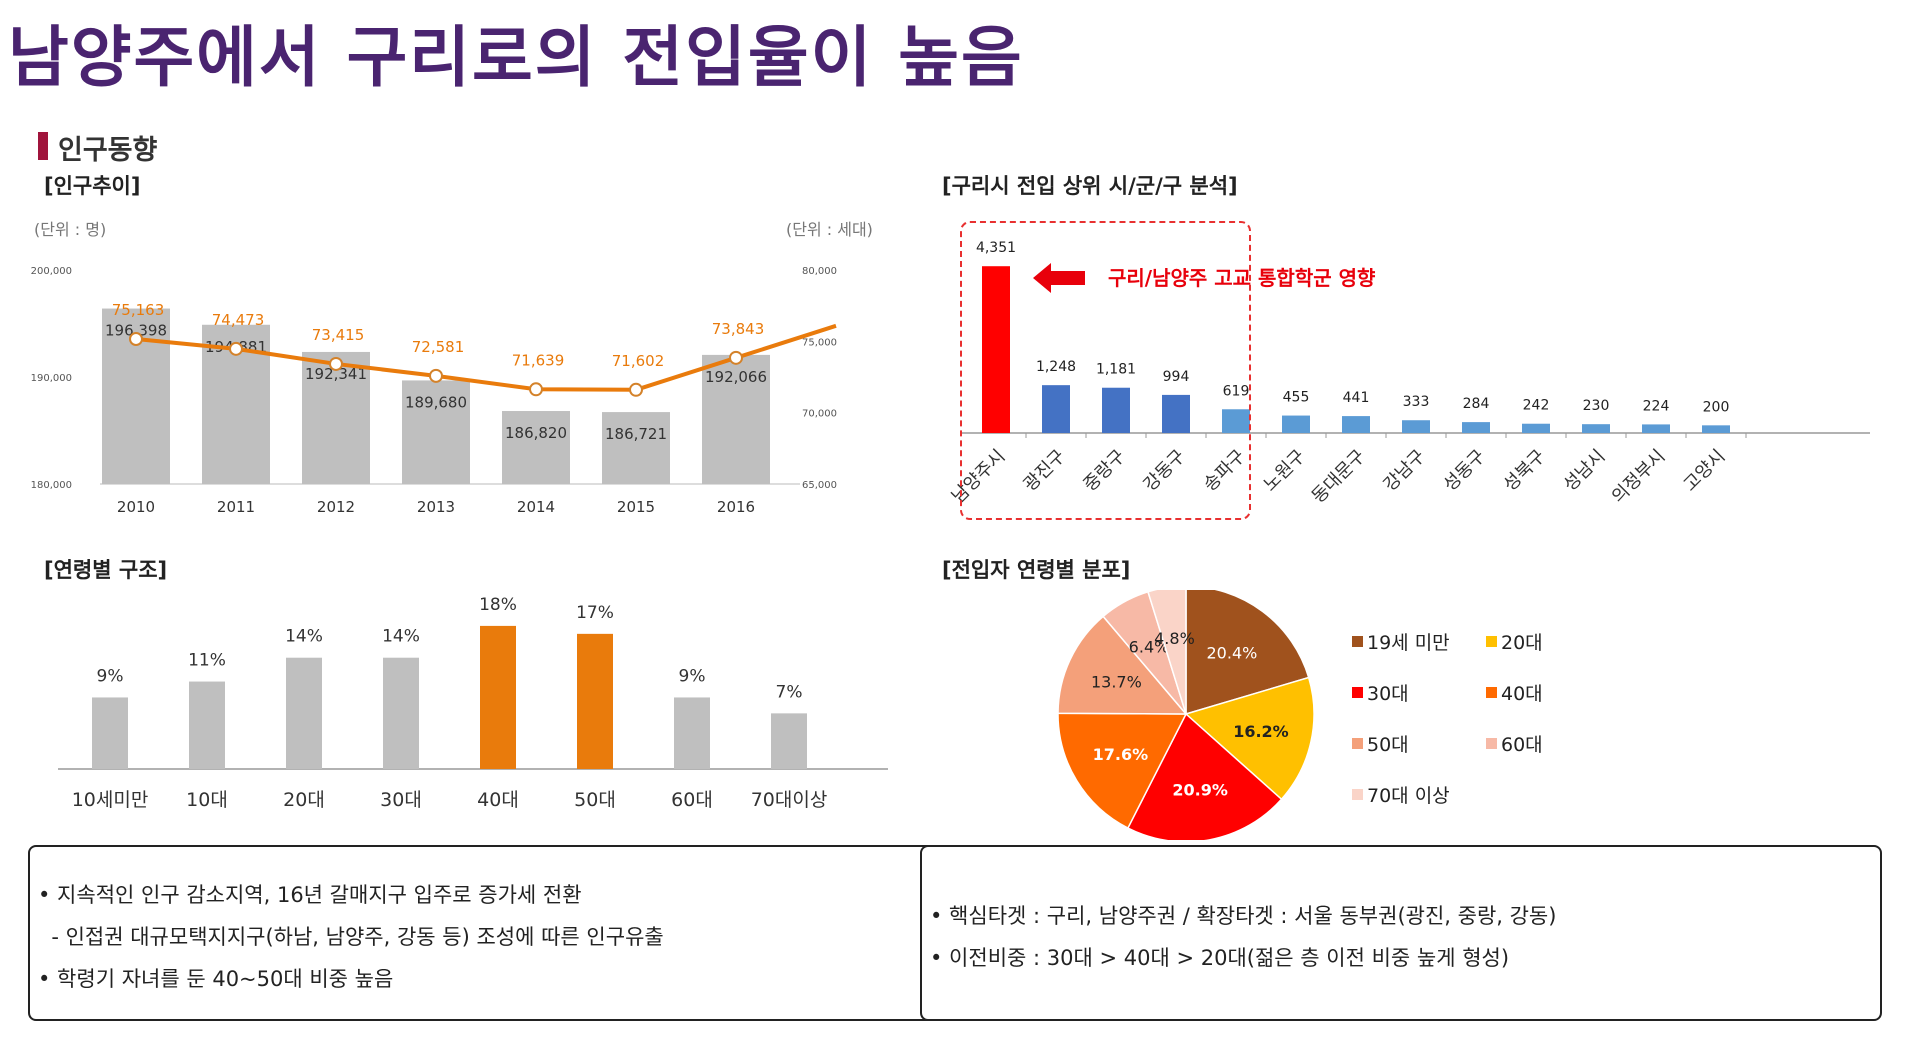 Image resolution: width=1920 pixels, height=1037 pixels. Describe the element at coordinates (736, 377) in the screenshot. I see `bar-value-label: 192,066` at that location.